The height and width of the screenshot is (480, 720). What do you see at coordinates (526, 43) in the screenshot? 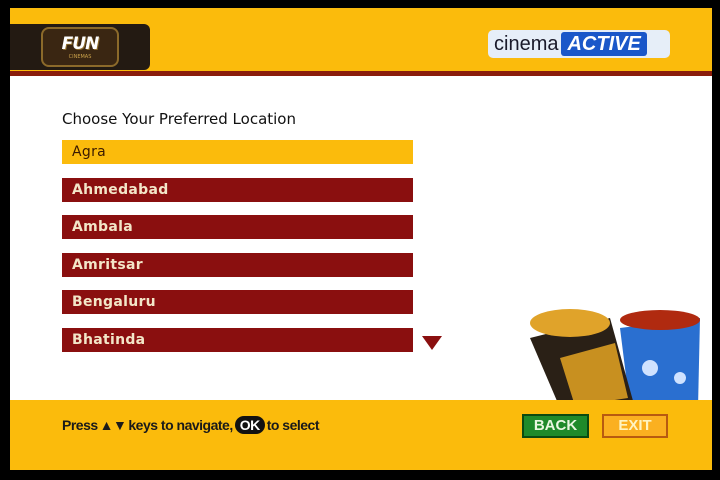
I see `logo-text: cinema` at bounding box center [526, 43].